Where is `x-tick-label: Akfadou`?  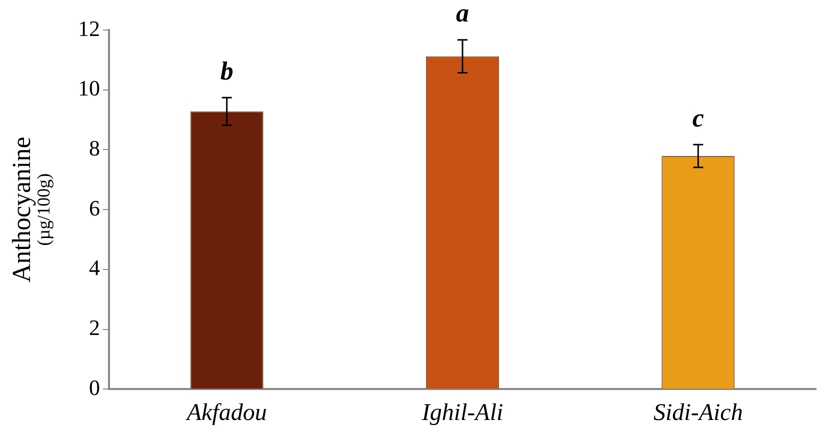
x-tick-label: Akfadou is located at coordinates (225, 413).